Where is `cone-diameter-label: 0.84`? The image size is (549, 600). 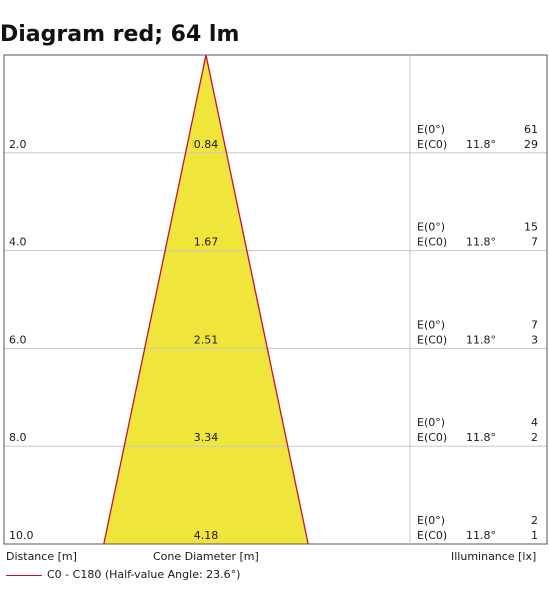 cone-diameter-label: 0.84 is located at coordinates (206, 144).